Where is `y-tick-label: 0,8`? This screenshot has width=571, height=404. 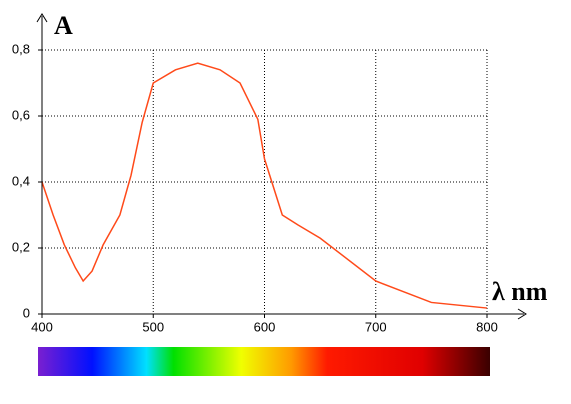
y-tick-label: 0,8 is located at coordinates (21, 48).